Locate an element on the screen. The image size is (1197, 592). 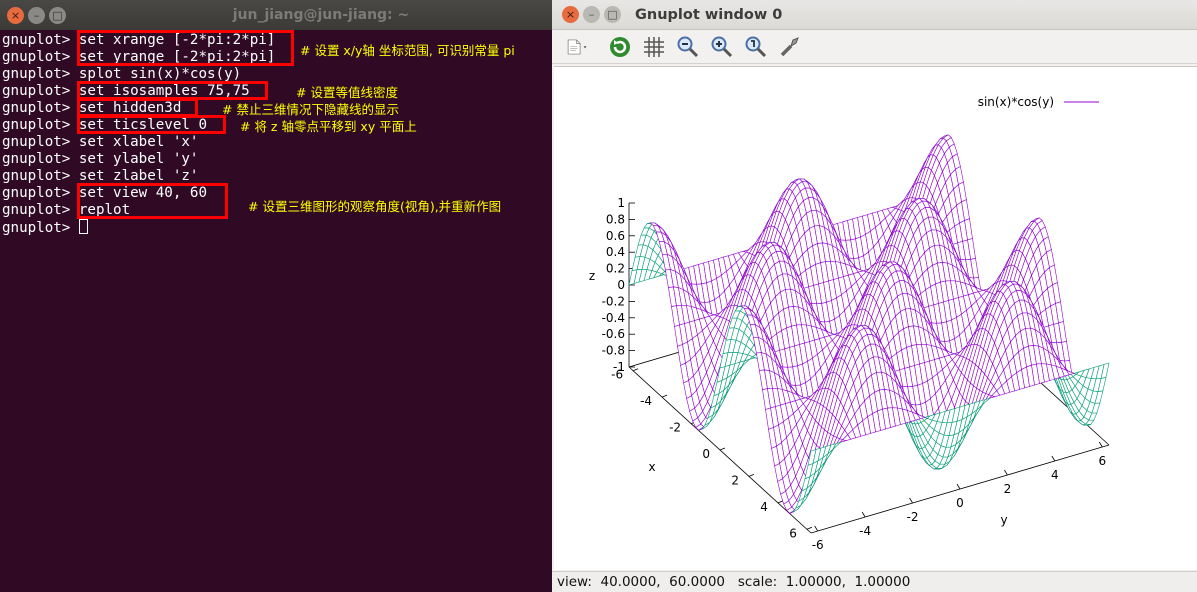
y-axis-label: y is located at coordinates (1003, 520).